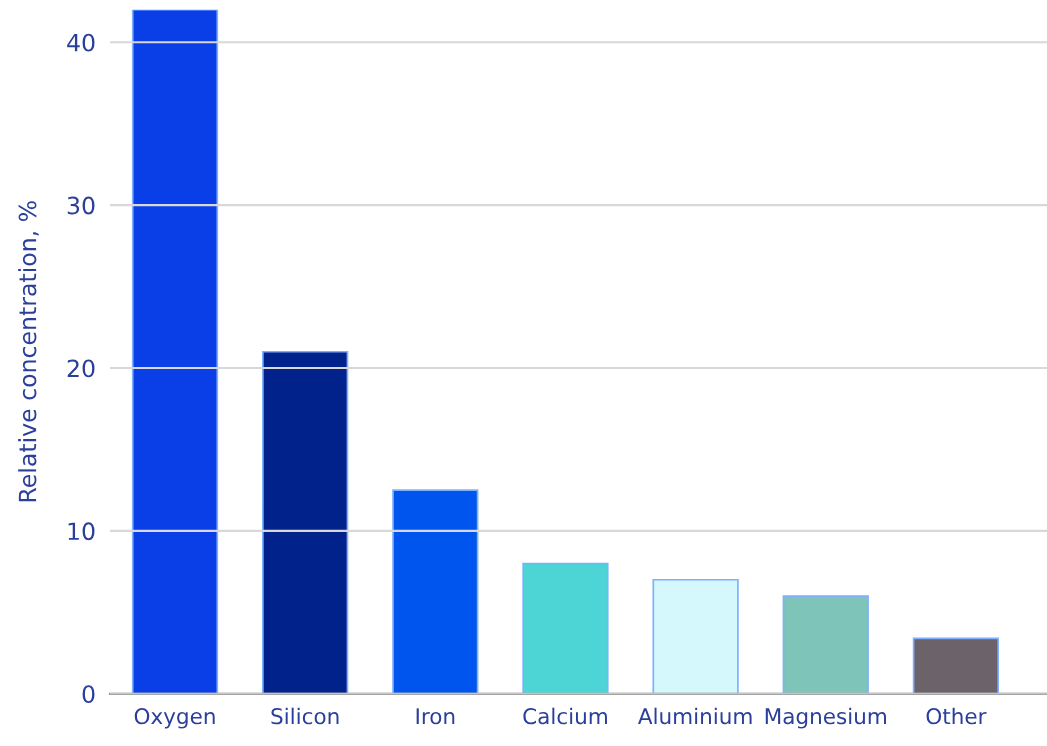 This screenshot has height=746, width=1047. Describe the element at coordinates (435, 716) in the screenshot. I see `x-tick-label: Iron` at that location.